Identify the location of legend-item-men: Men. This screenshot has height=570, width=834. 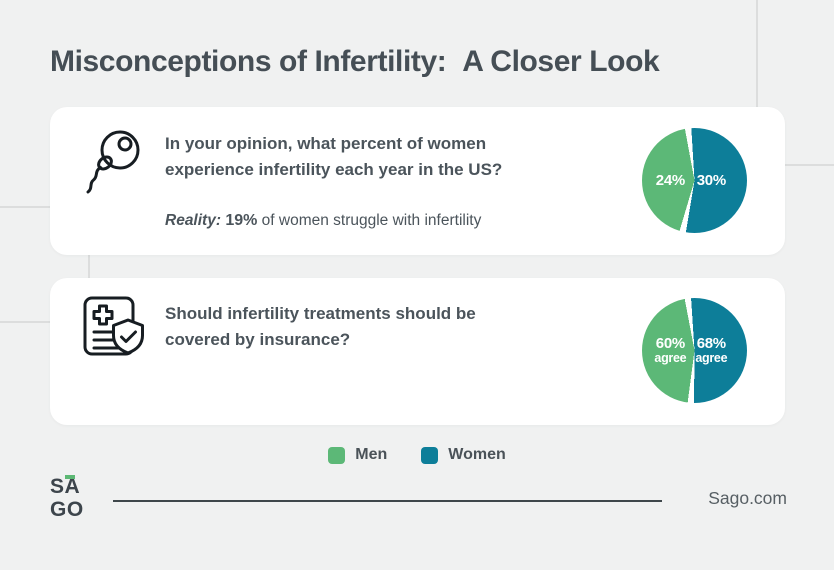
(357, 455).